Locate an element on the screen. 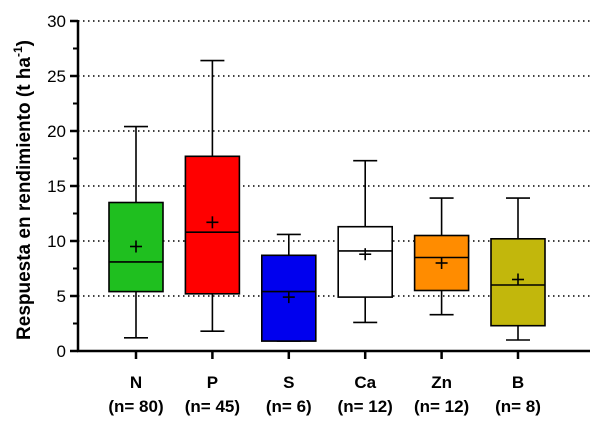 This screenshot has height=421, width=600. y-tick-label: 5 is located at coordinates (61, 296).